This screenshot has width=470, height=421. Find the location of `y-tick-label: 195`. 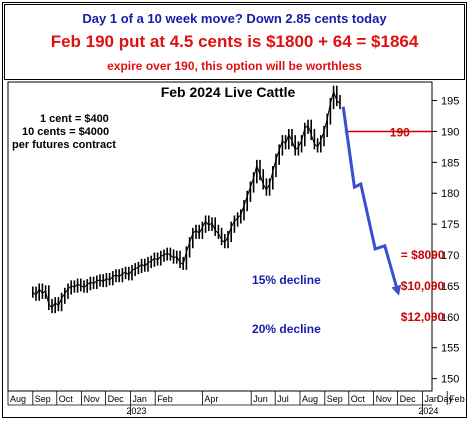

y-tick-label: 195 is located at coordinates (450, 102).